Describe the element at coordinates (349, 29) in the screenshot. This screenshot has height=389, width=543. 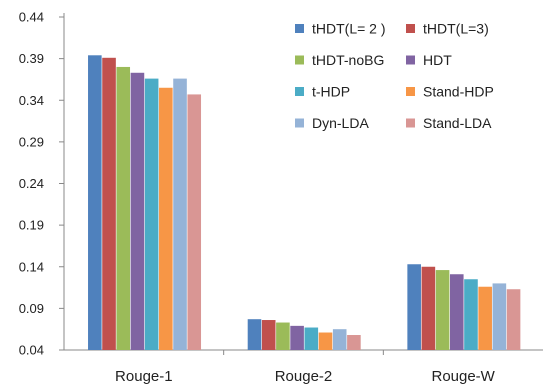
I see `legend-label: tHDT(L= 2 )` at that location.